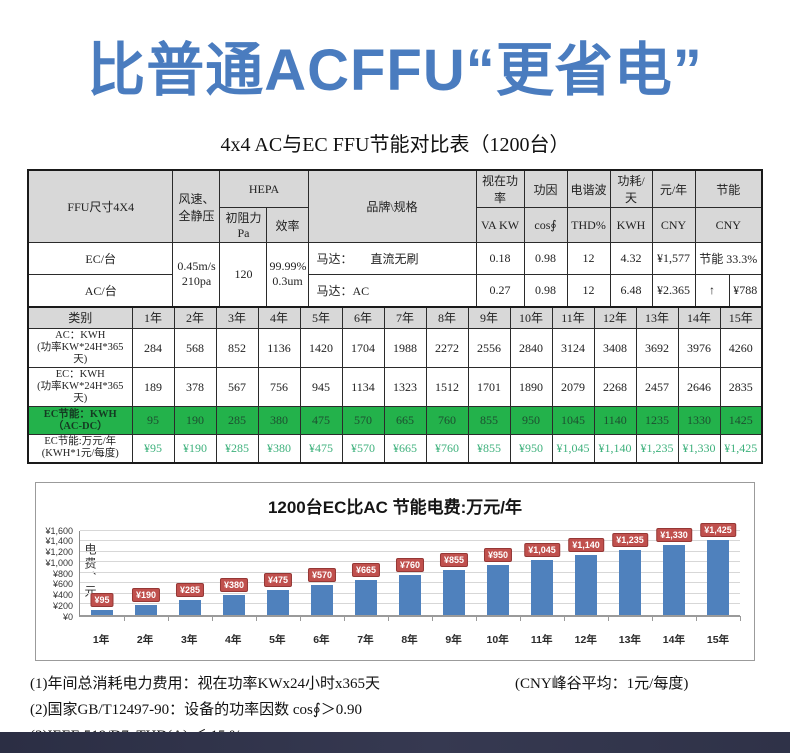 The width and height of the screenshot is (790, 753). Describe the element at coordinates (392, 258) in the screenshot. I see `ec-motor-type: 马达： 直流无刷` at that location.